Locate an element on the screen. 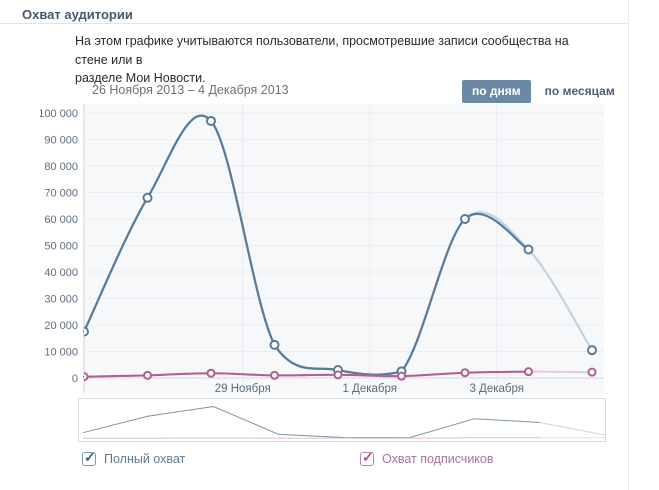 This screenshot has height=490, width=659. navigator-mini-chart is located at coordinates (342, 420).